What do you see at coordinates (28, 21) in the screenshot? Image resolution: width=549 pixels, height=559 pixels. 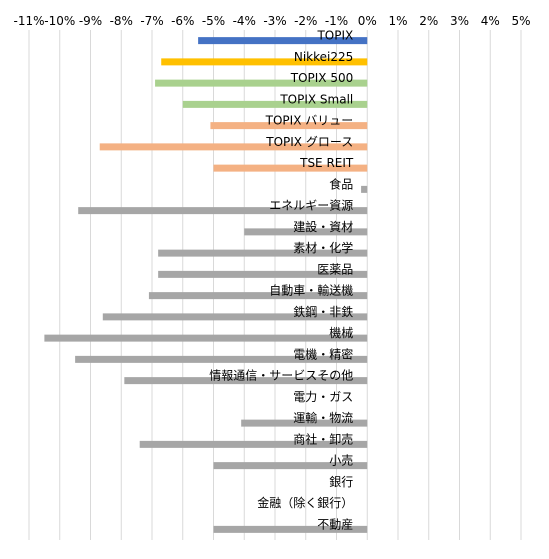 I see `x-tick-label: -11%` at bounding box center [28, 21].